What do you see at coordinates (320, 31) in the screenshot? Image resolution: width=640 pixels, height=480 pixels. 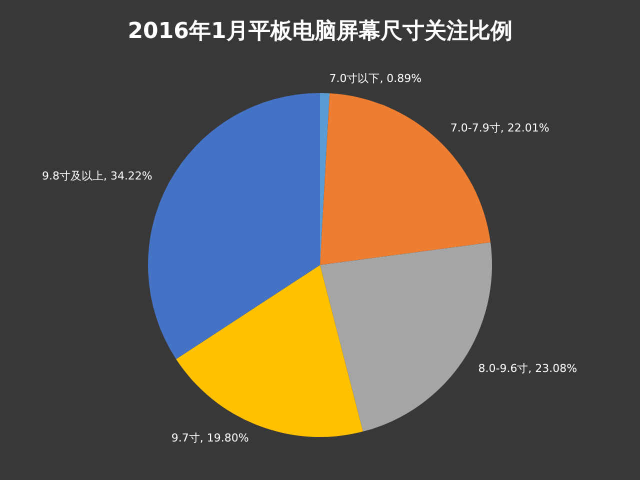 I see `chart-title: 2016年1月平板电脑屏幕尺寸关注比例` at bounding box center [320, 31].